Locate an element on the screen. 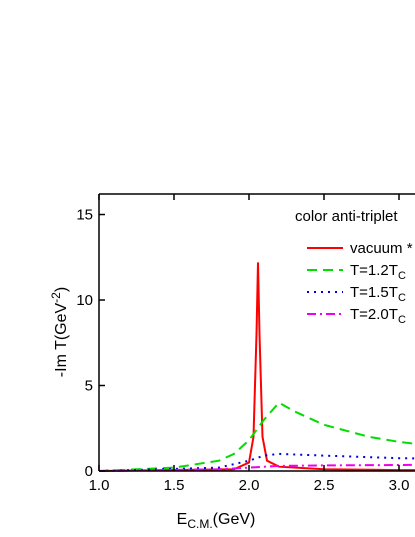  x-axis-label: EC.M.(GeV) is located at coordinates (216, 521).